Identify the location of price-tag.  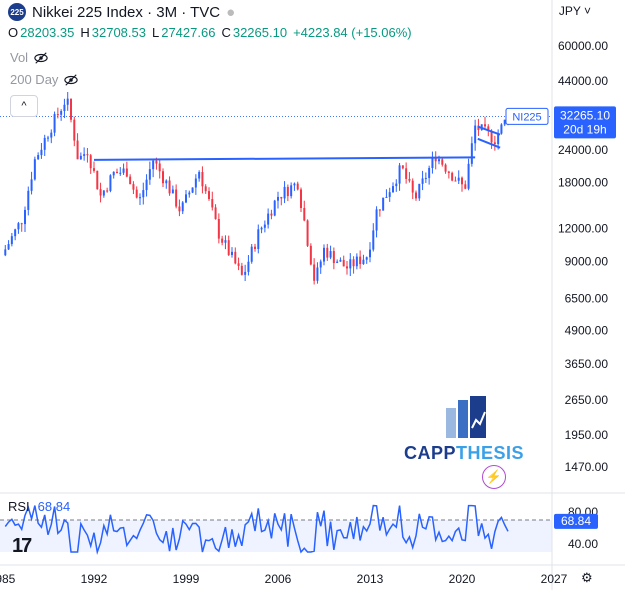
(585, 122).